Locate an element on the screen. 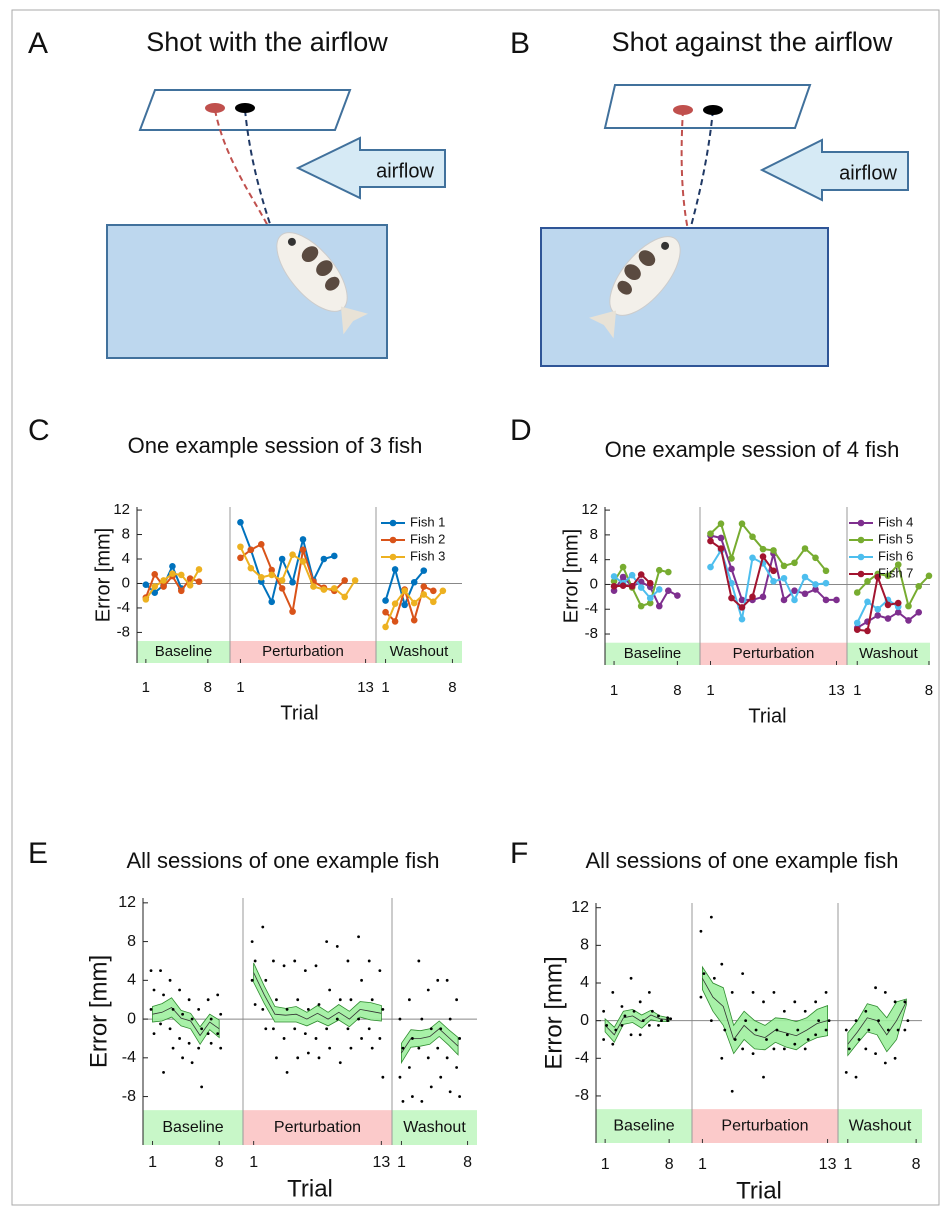  airflow-arrow is located at coordinates (834, 170).